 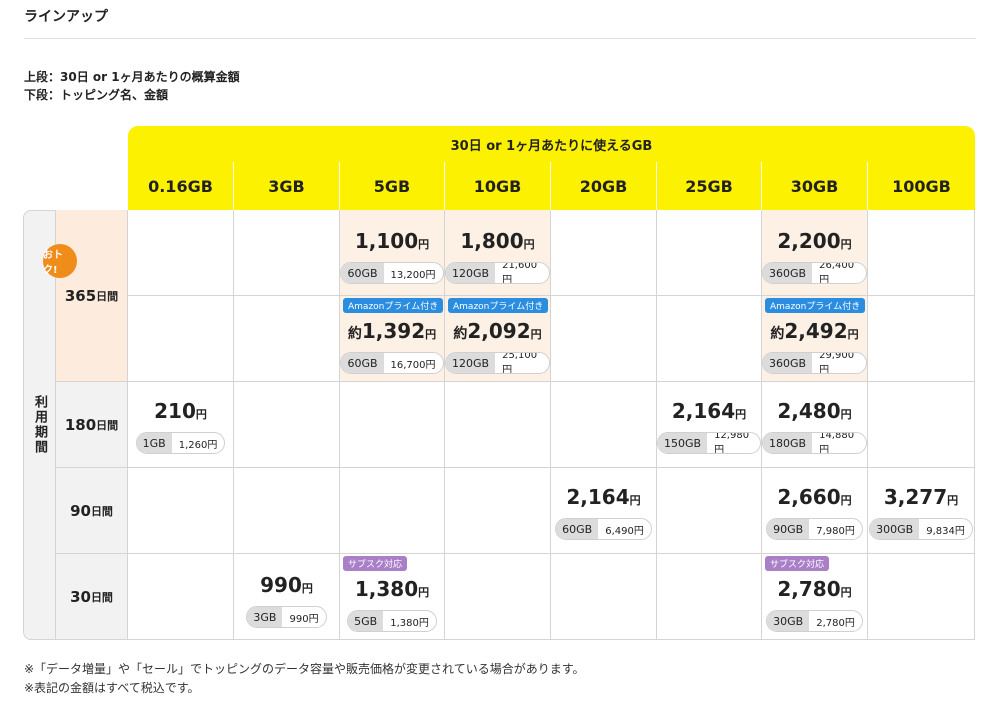 What do you see at coordinates (815, 186) in the screenshot?
I see `col-head-30gb: 30GB` at bounding box center [815, 186].